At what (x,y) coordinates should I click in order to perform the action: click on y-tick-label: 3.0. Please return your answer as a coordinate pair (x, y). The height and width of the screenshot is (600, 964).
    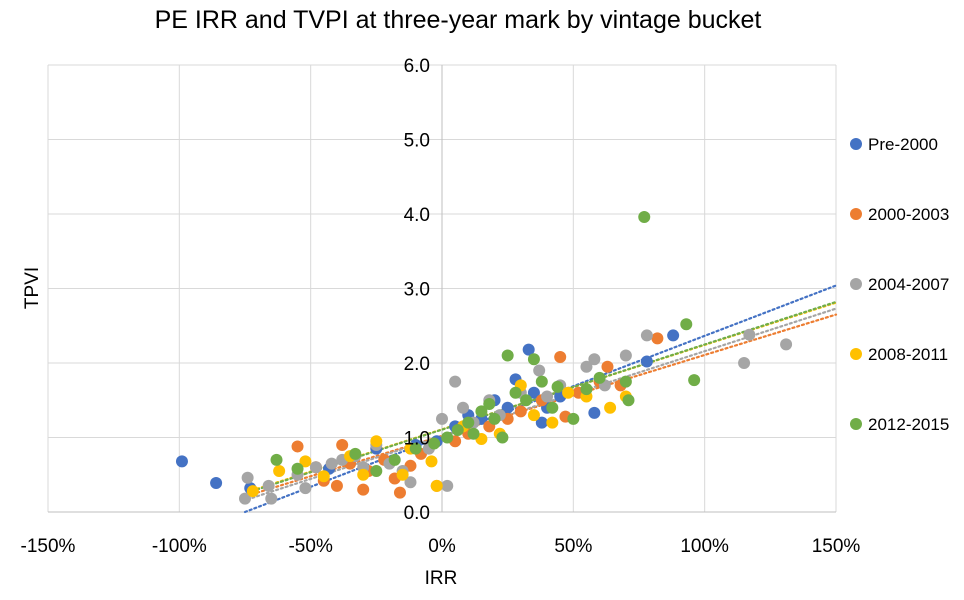
    Looking at the image, I should click on (417, 290).